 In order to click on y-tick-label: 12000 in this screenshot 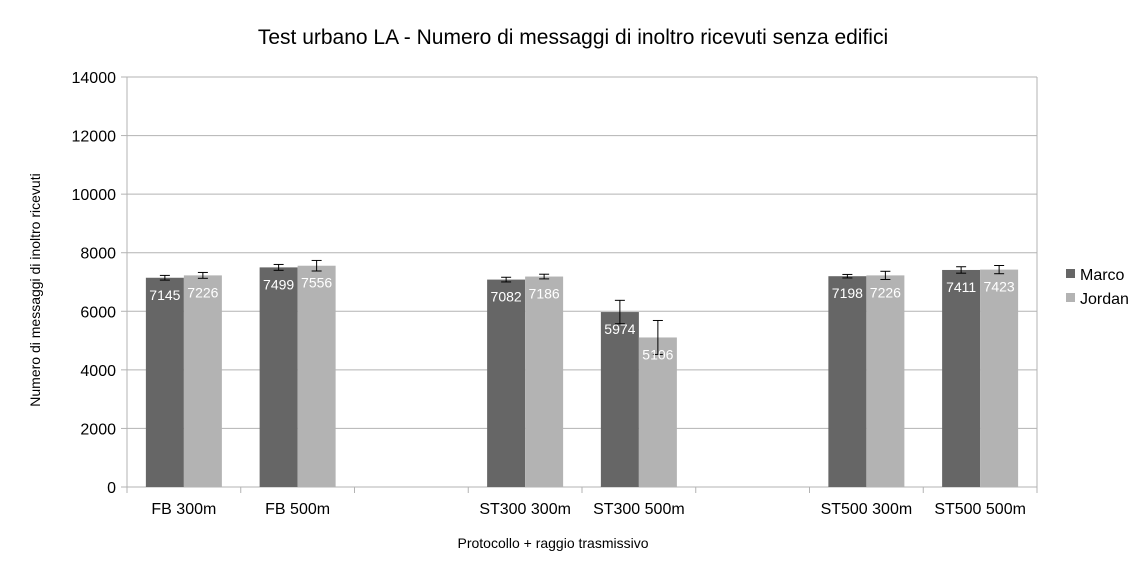, I will do `click(94, 137)`.